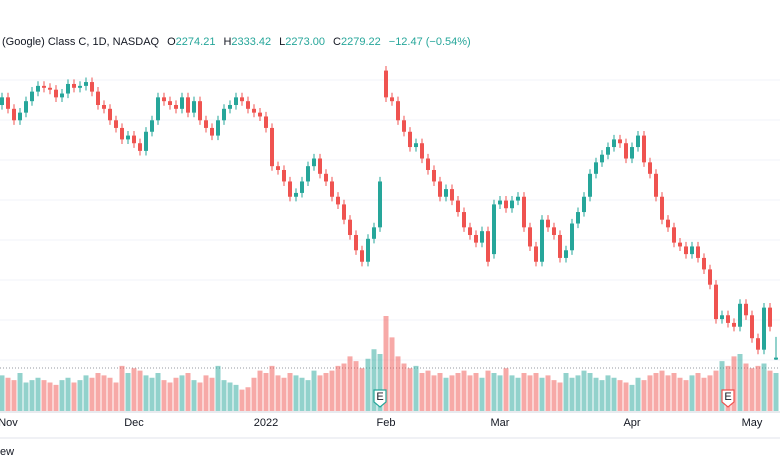 This screenshot has height=470, width=780. What do you see at coordinates (380, 398) in the screenshot?
I see `event-marker` at bounding box center [380, 398].